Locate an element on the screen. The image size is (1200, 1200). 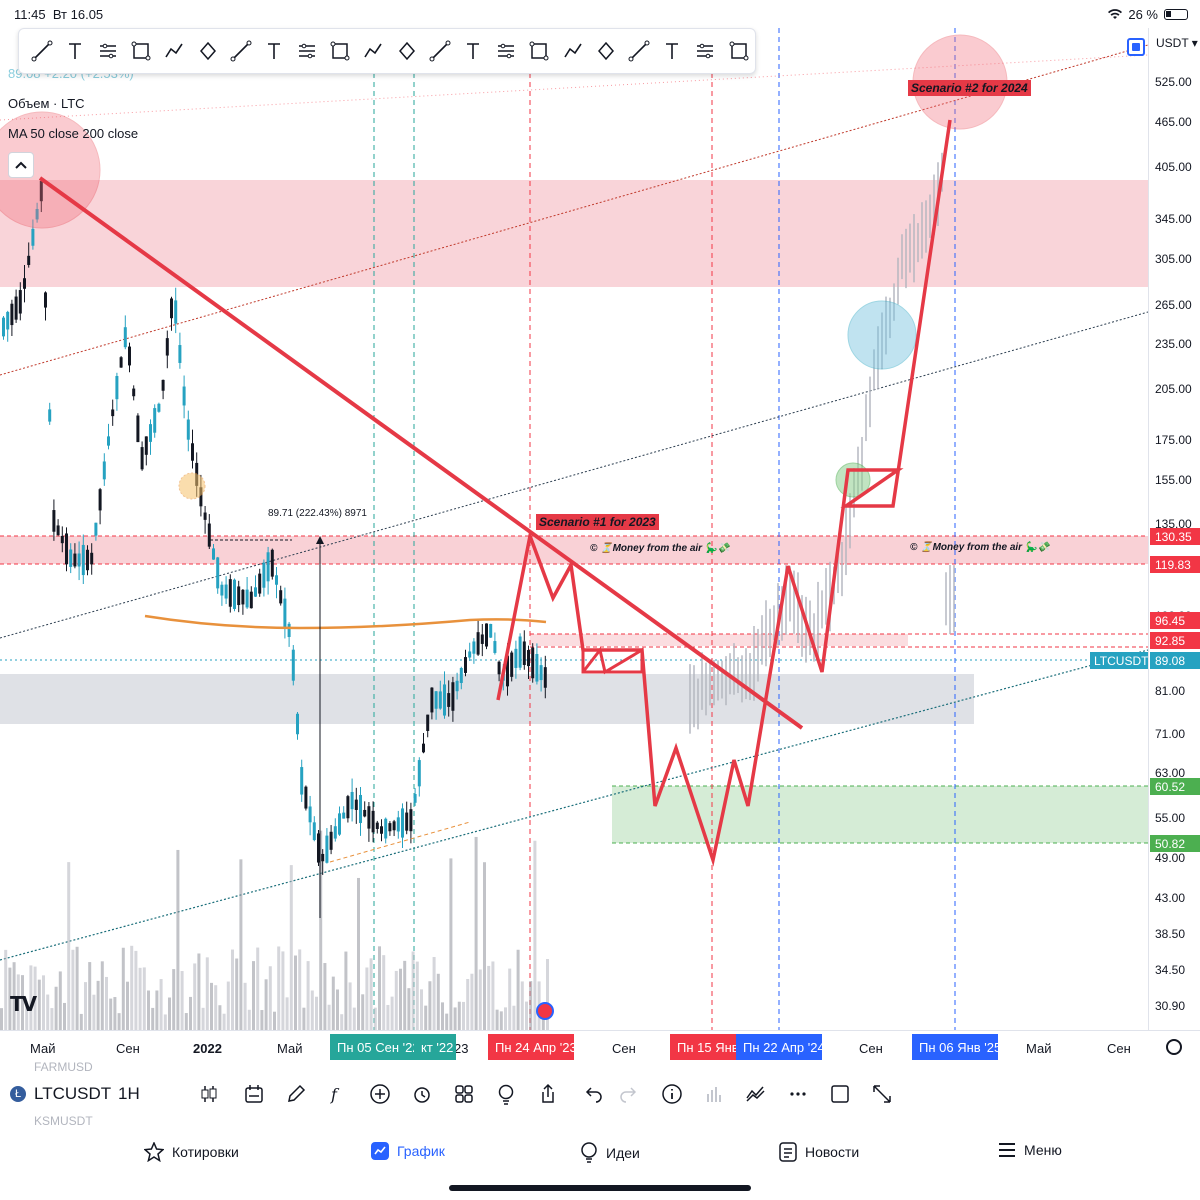
nav-ideas: Идеи is located at coordinates (610, 1153).